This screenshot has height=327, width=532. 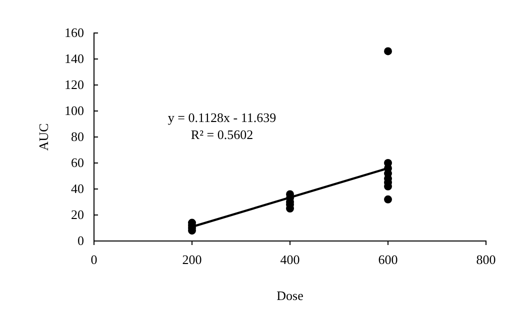 What do you see at coordinates (74, 84) in the screenshot?
I see `y-tick-label: 120` at bounding box center [74, 84].